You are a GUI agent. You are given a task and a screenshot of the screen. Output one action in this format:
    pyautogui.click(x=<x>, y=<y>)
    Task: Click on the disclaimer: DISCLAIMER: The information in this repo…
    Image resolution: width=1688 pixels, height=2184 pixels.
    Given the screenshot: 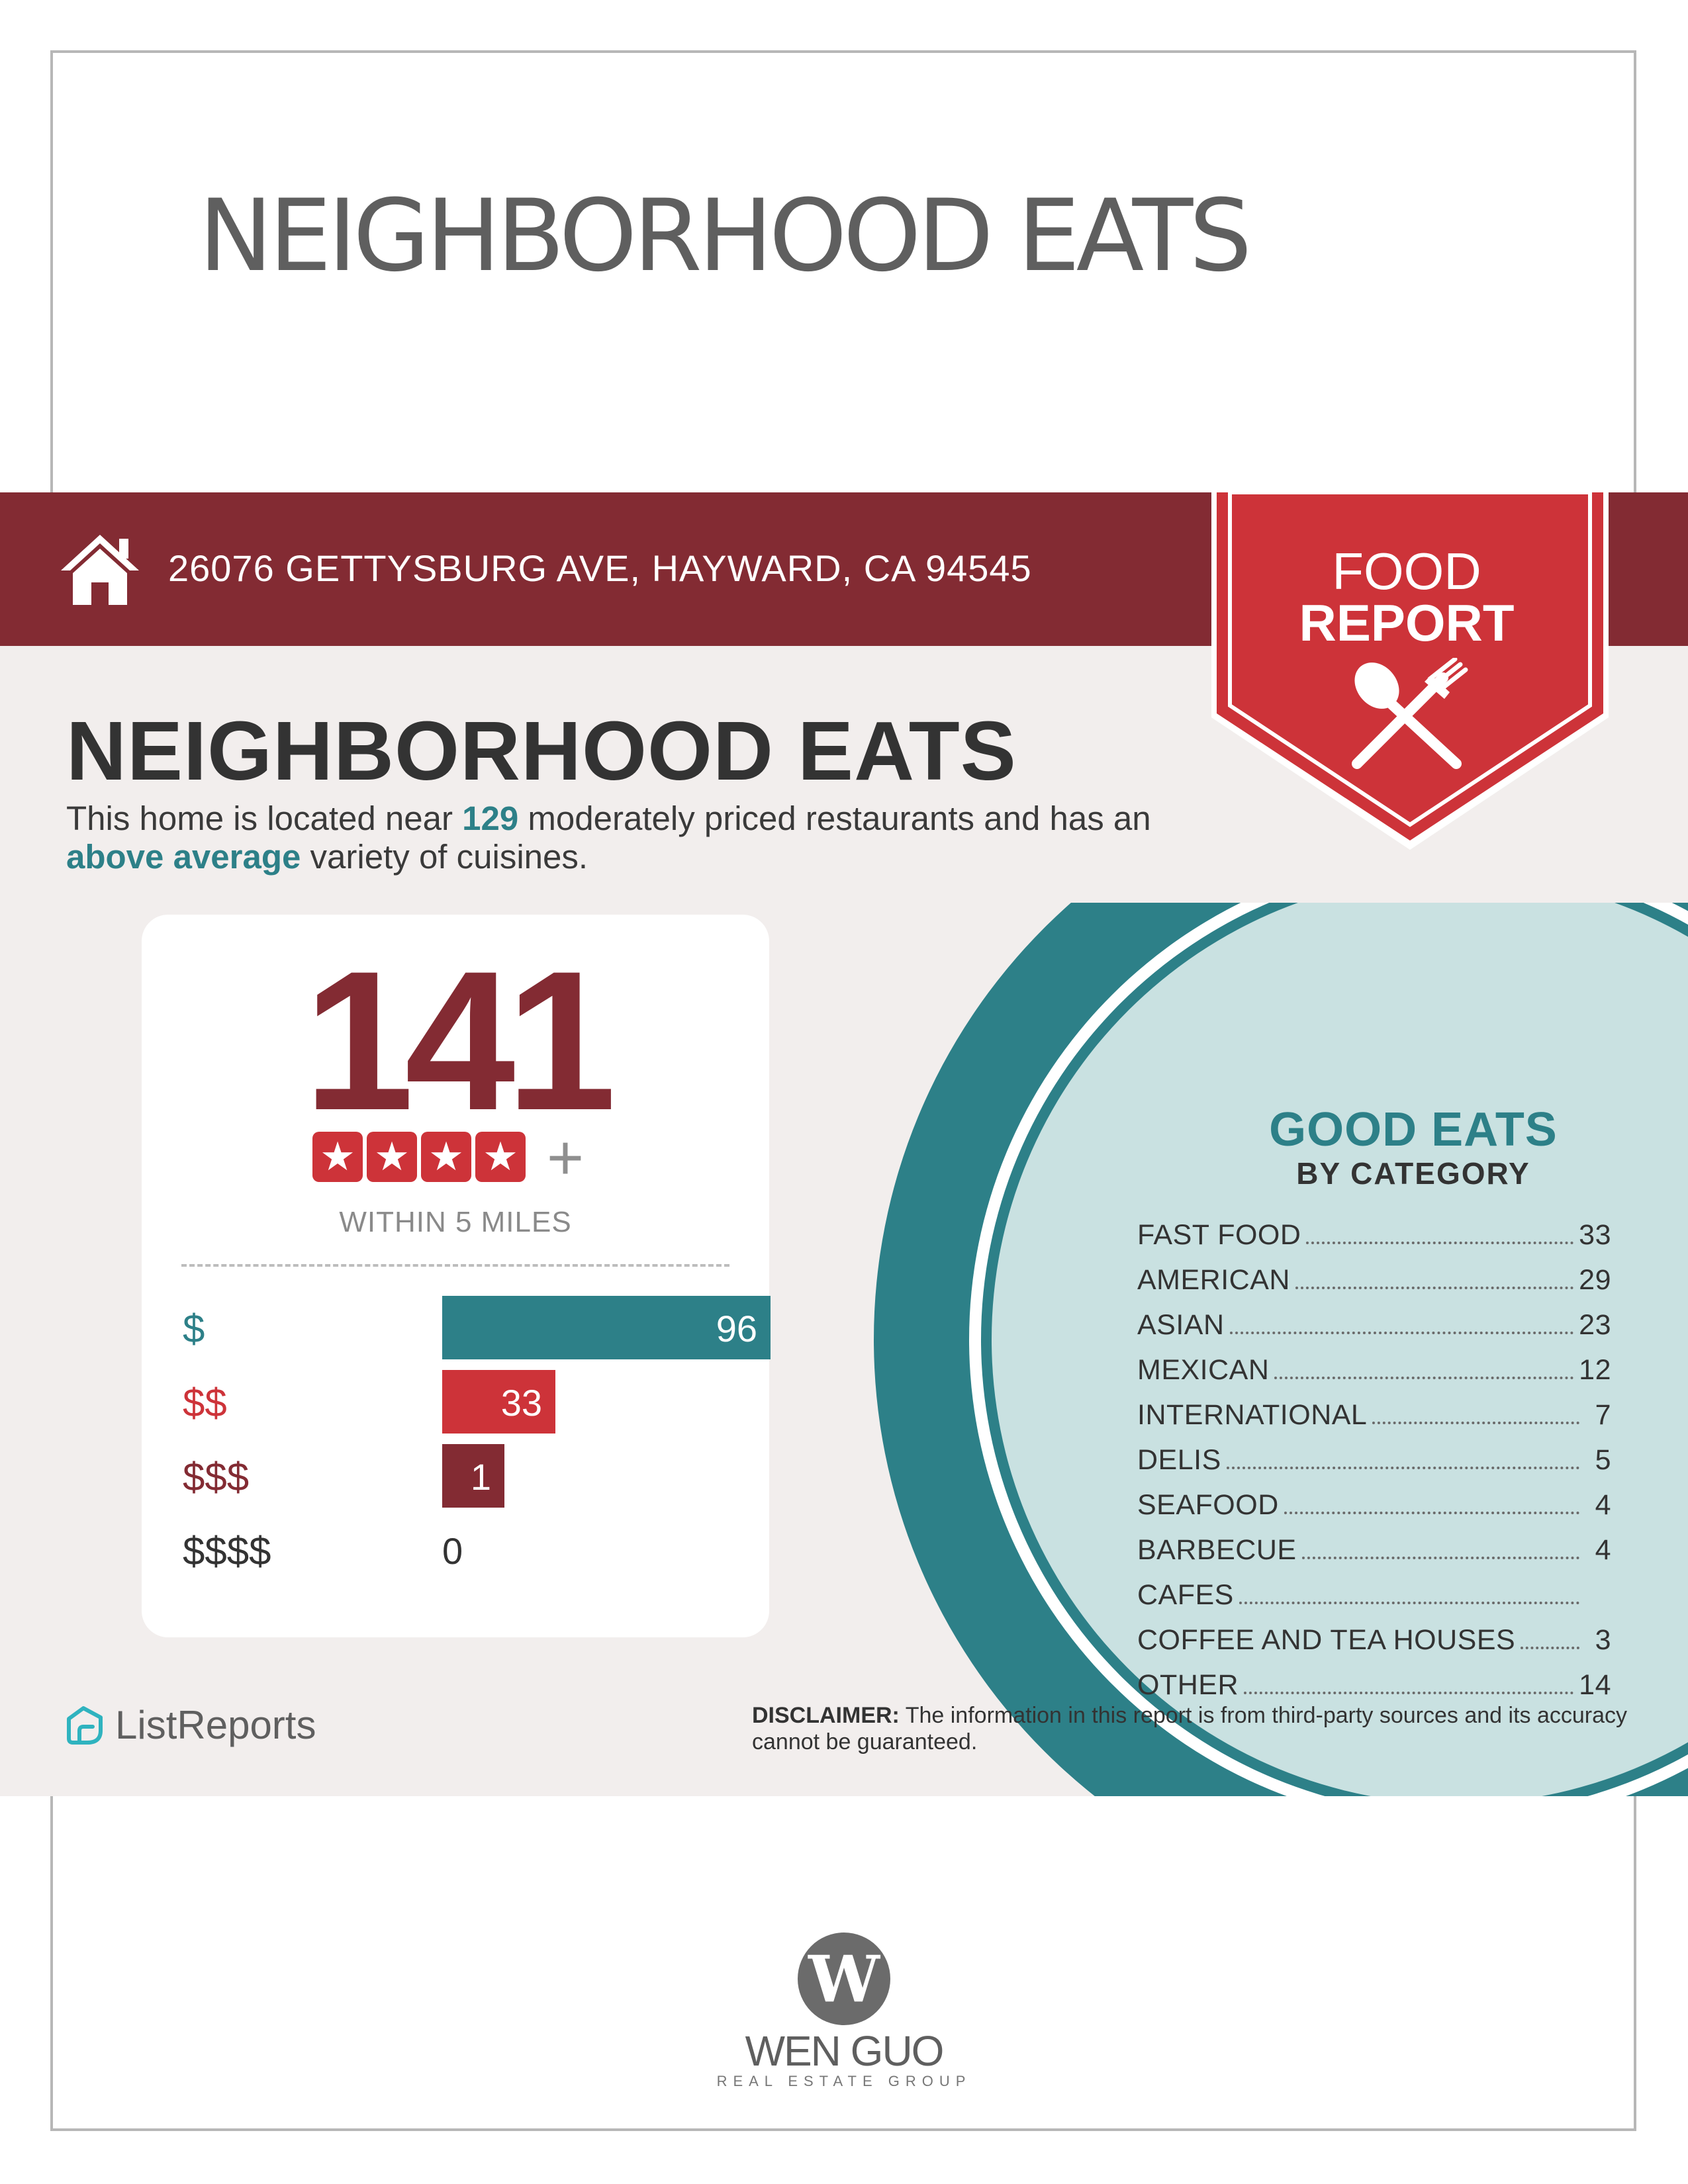 What is the action you would take?
    pyautogui.click(x=1192, y=1729)
    